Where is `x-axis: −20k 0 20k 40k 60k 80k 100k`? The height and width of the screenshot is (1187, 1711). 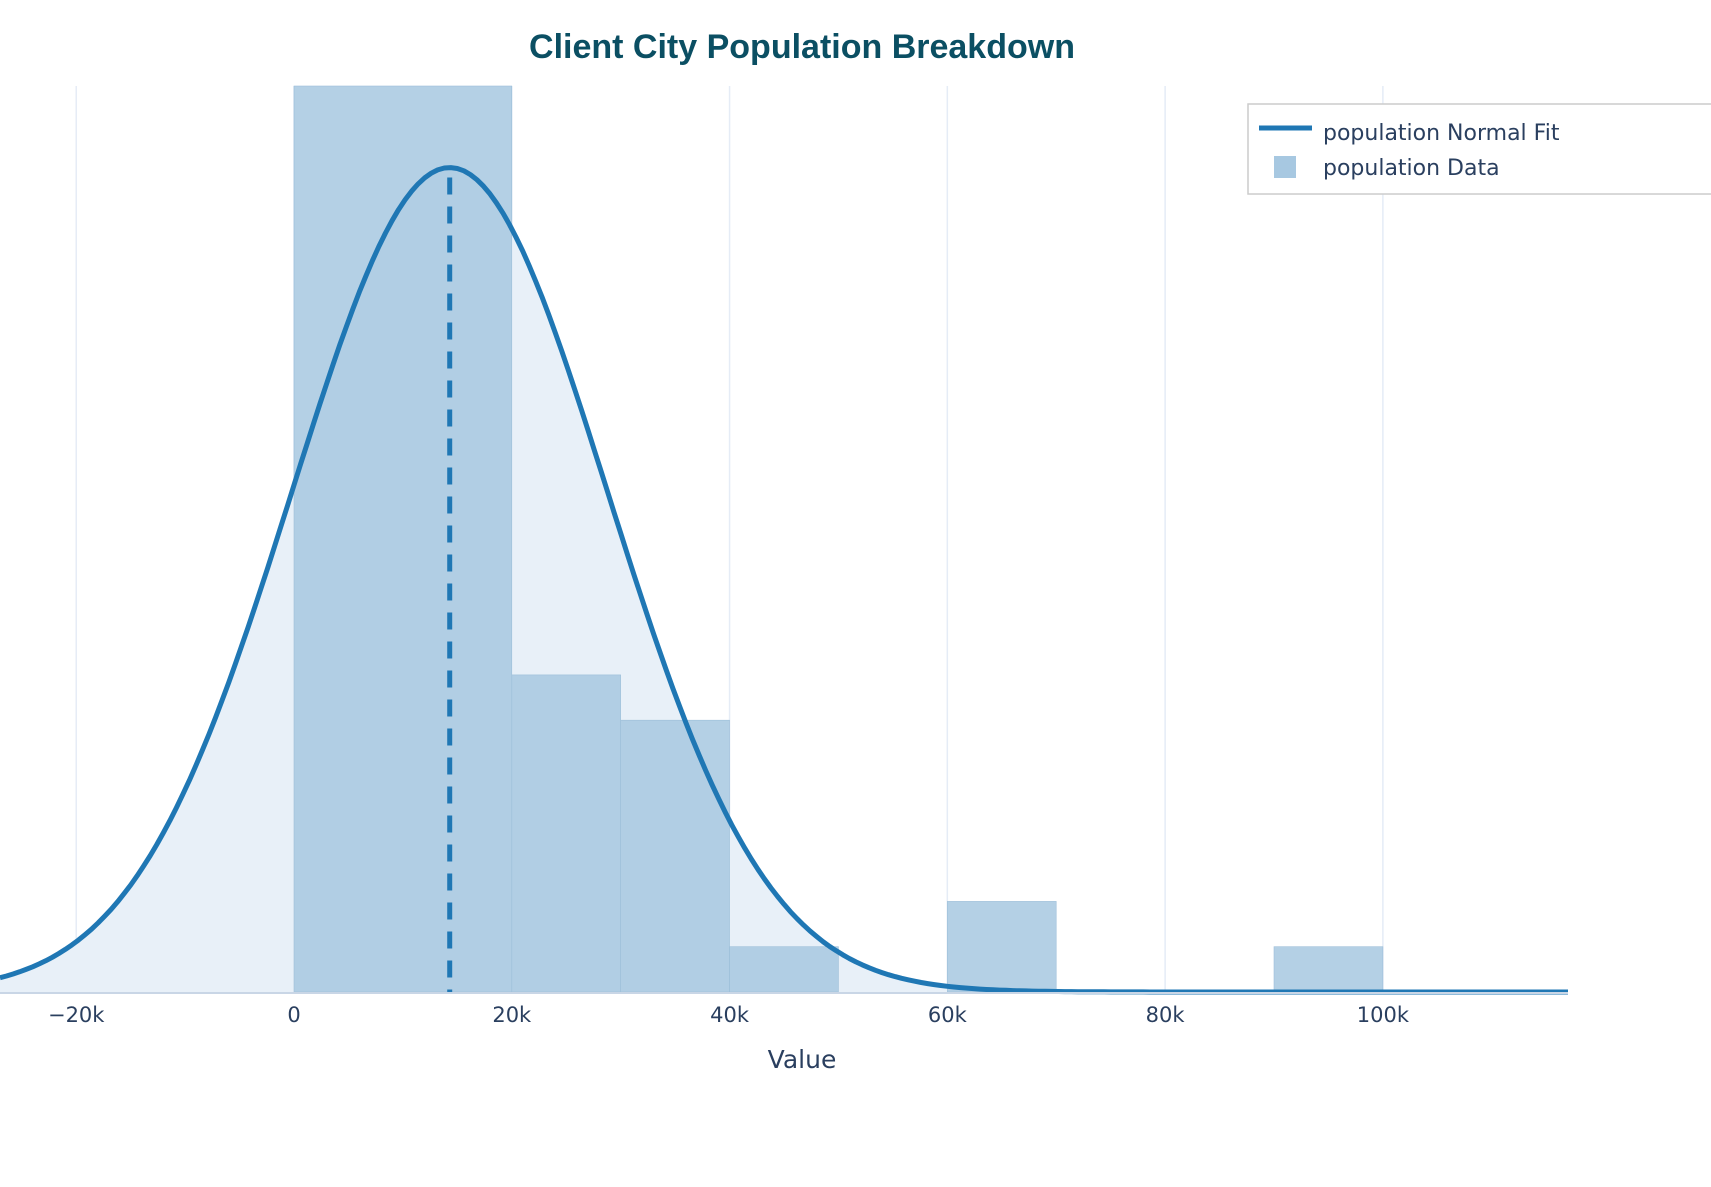 x-axis: −20k 0 20k 40k 60k 80k 100k is located at coordinates (784, 1009).